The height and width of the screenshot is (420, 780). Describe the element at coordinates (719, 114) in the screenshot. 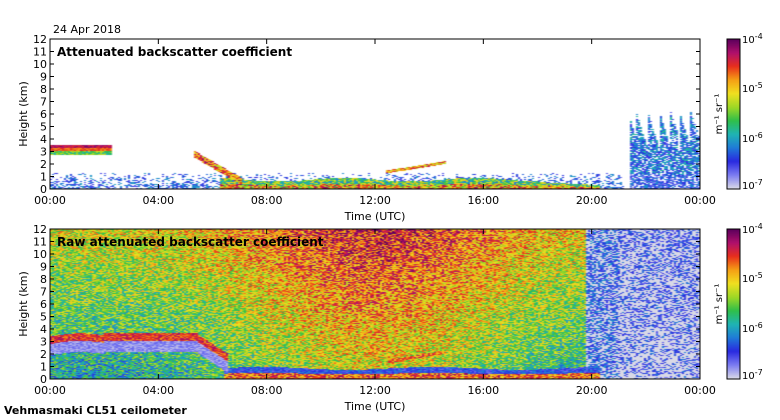

I see `colorbar-unit-attenuated: m⁻¹ sr⁻¹` at that location.